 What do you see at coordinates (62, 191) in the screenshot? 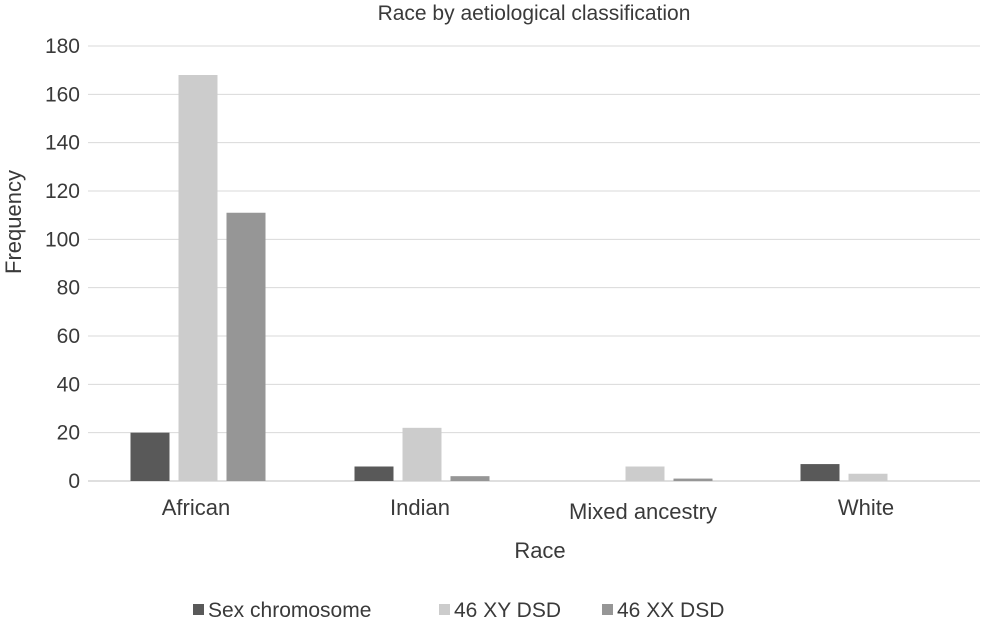
I see `y-tick-label: 120` at bounding box center [62, 191].